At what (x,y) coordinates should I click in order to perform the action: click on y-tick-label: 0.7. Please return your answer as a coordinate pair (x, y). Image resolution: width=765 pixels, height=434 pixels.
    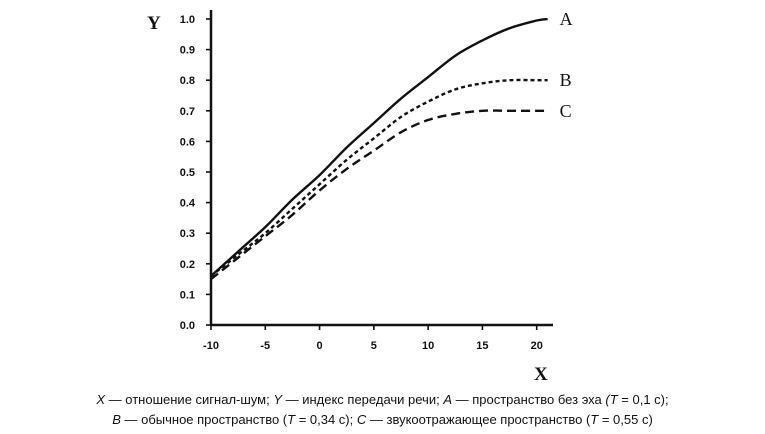
    Looking at the image, I should click on (187, 112).